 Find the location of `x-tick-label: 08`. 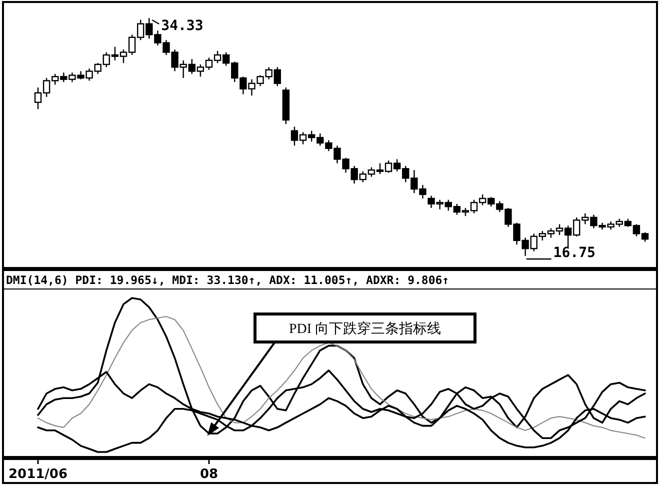

x-tick-label: 08 is located at coordinates (209, 474).